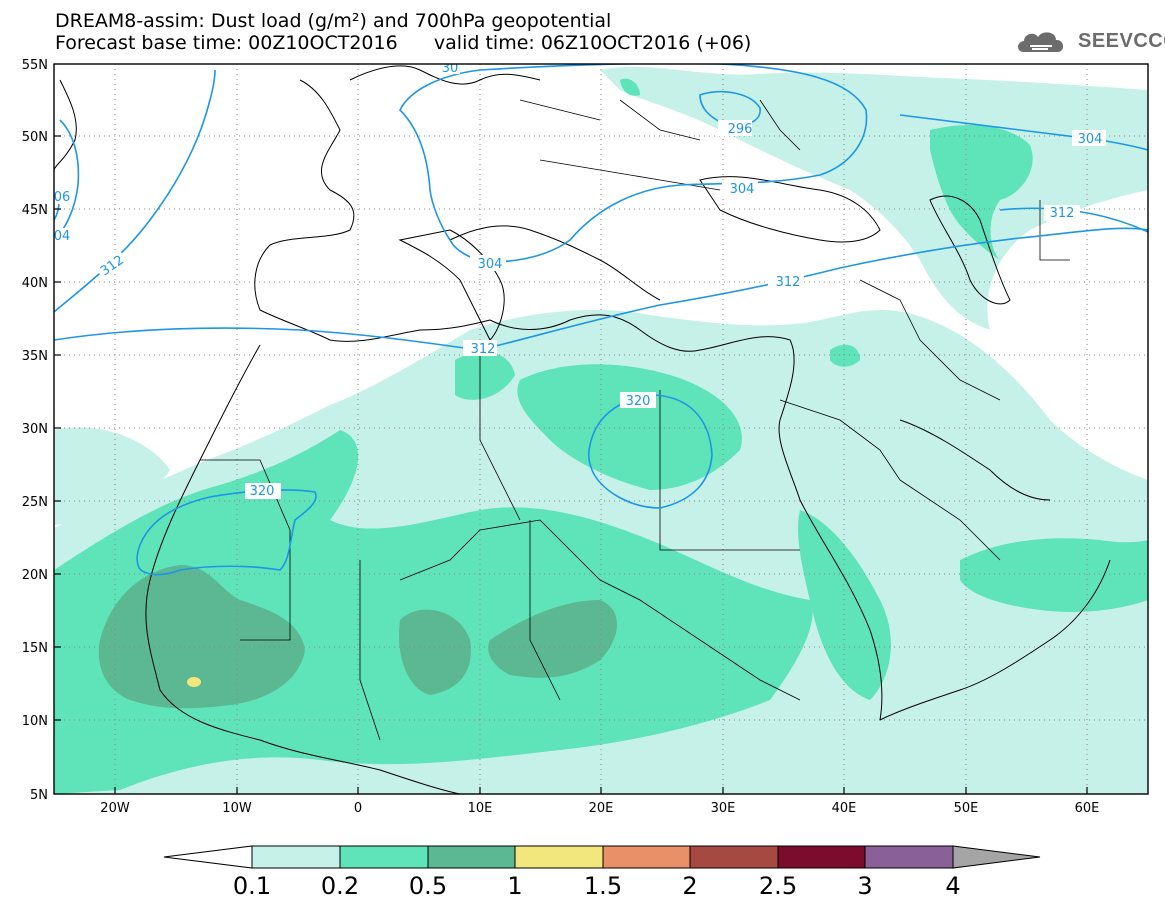  What do you see at coordinates (1121, 41) in the screenshot?
I see `logo-text: SEEVCCC` at bounding box center [1121, 41].